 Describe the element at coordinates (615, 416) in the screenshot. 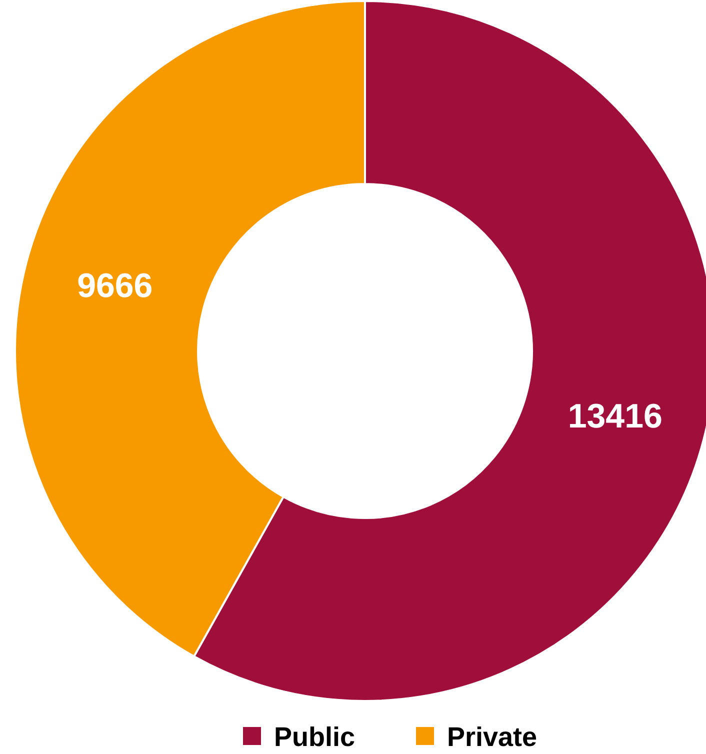

I see `data-label: 13416` at that location.